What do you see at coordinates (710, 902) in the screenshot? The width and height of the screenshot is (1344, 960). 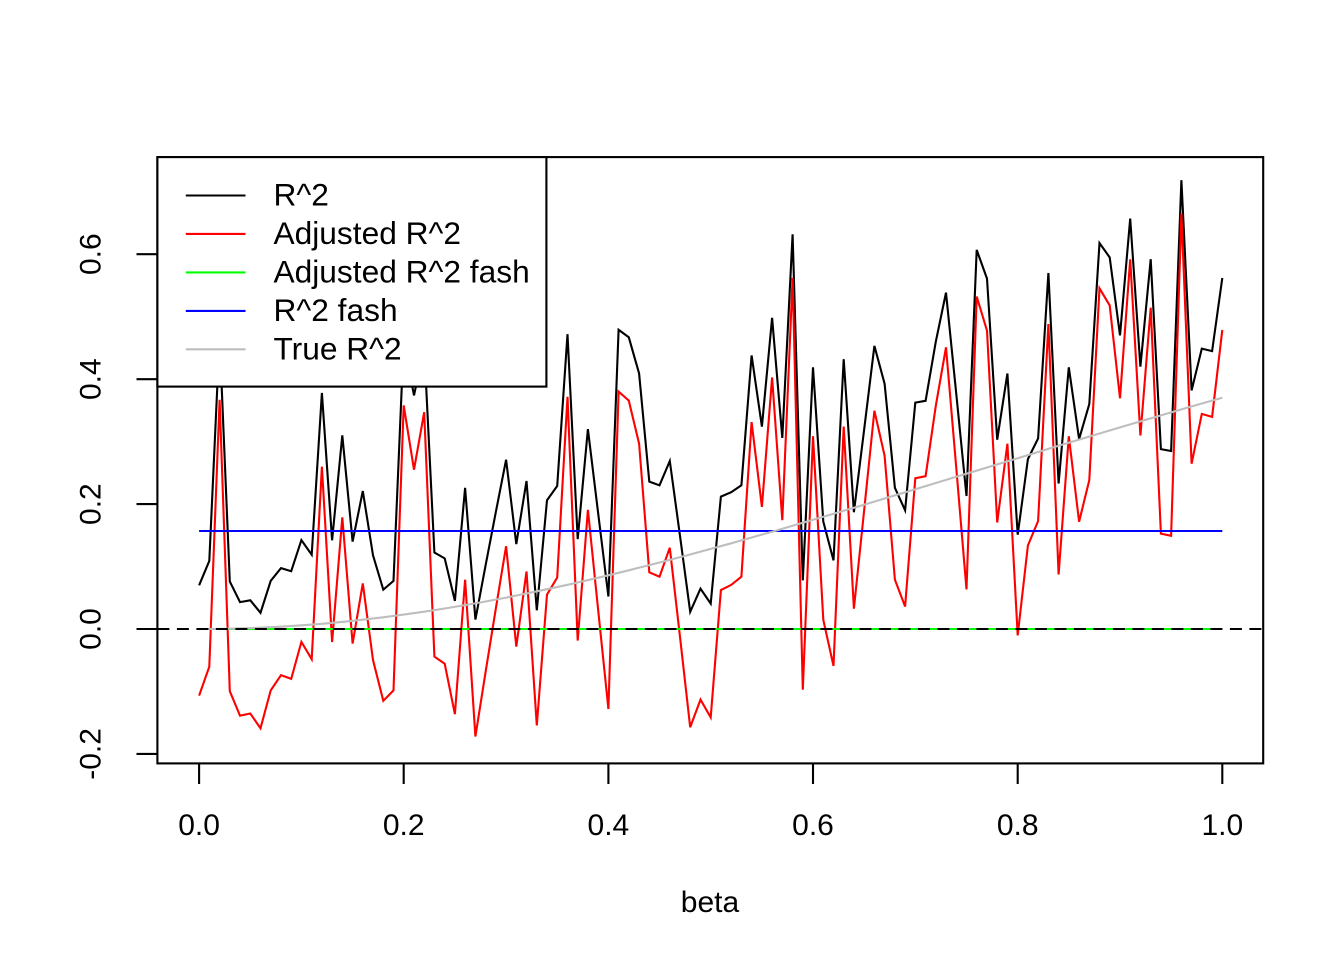 I see `svg-text: beta` at bounding box center [710, 902].